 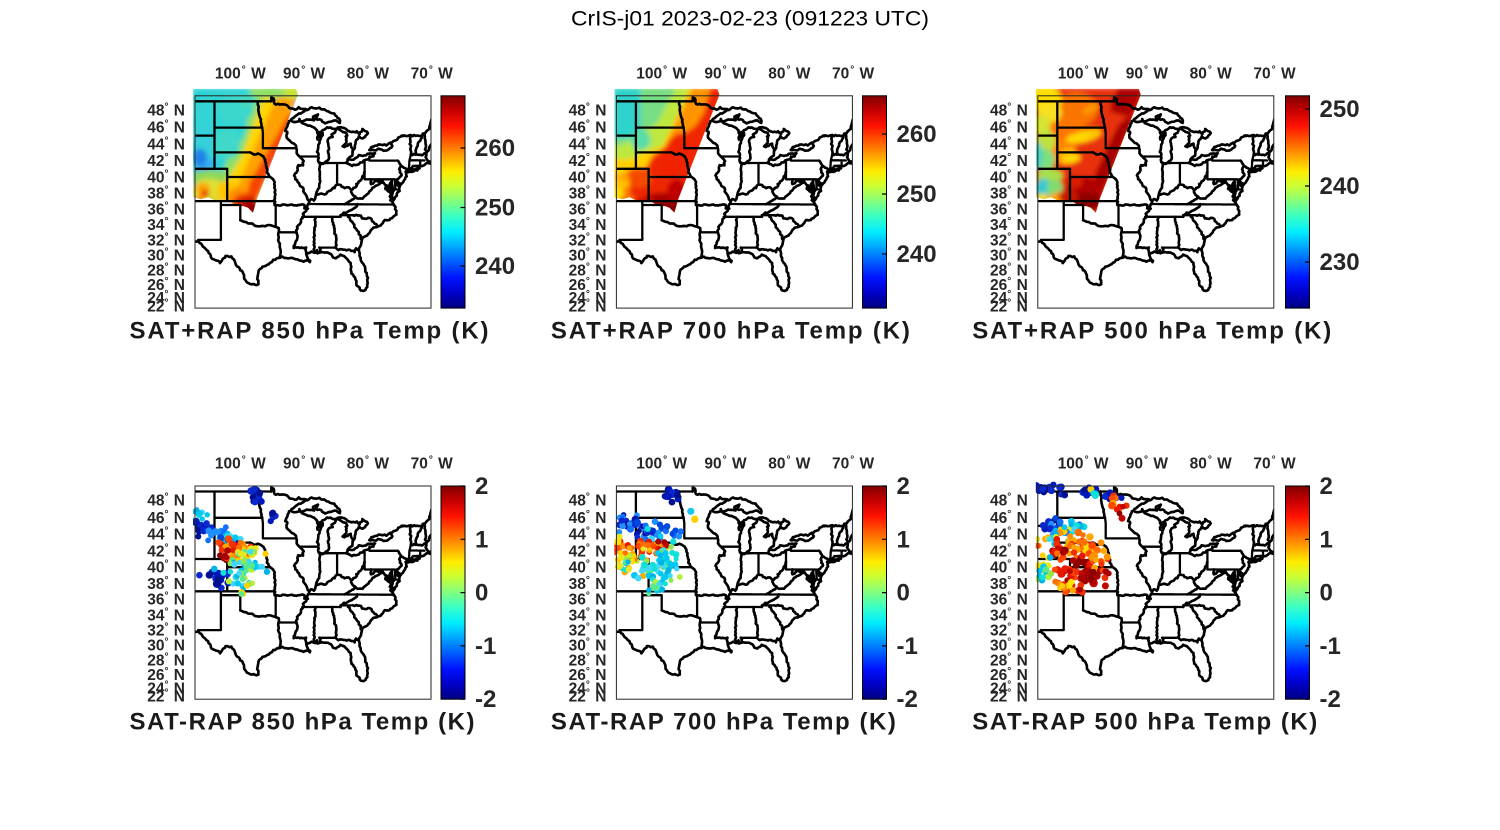 What do you see at coordinates (1340, 186) in the screenshot?
I see `svg-text: 240` at bounding box center [1340, 186].